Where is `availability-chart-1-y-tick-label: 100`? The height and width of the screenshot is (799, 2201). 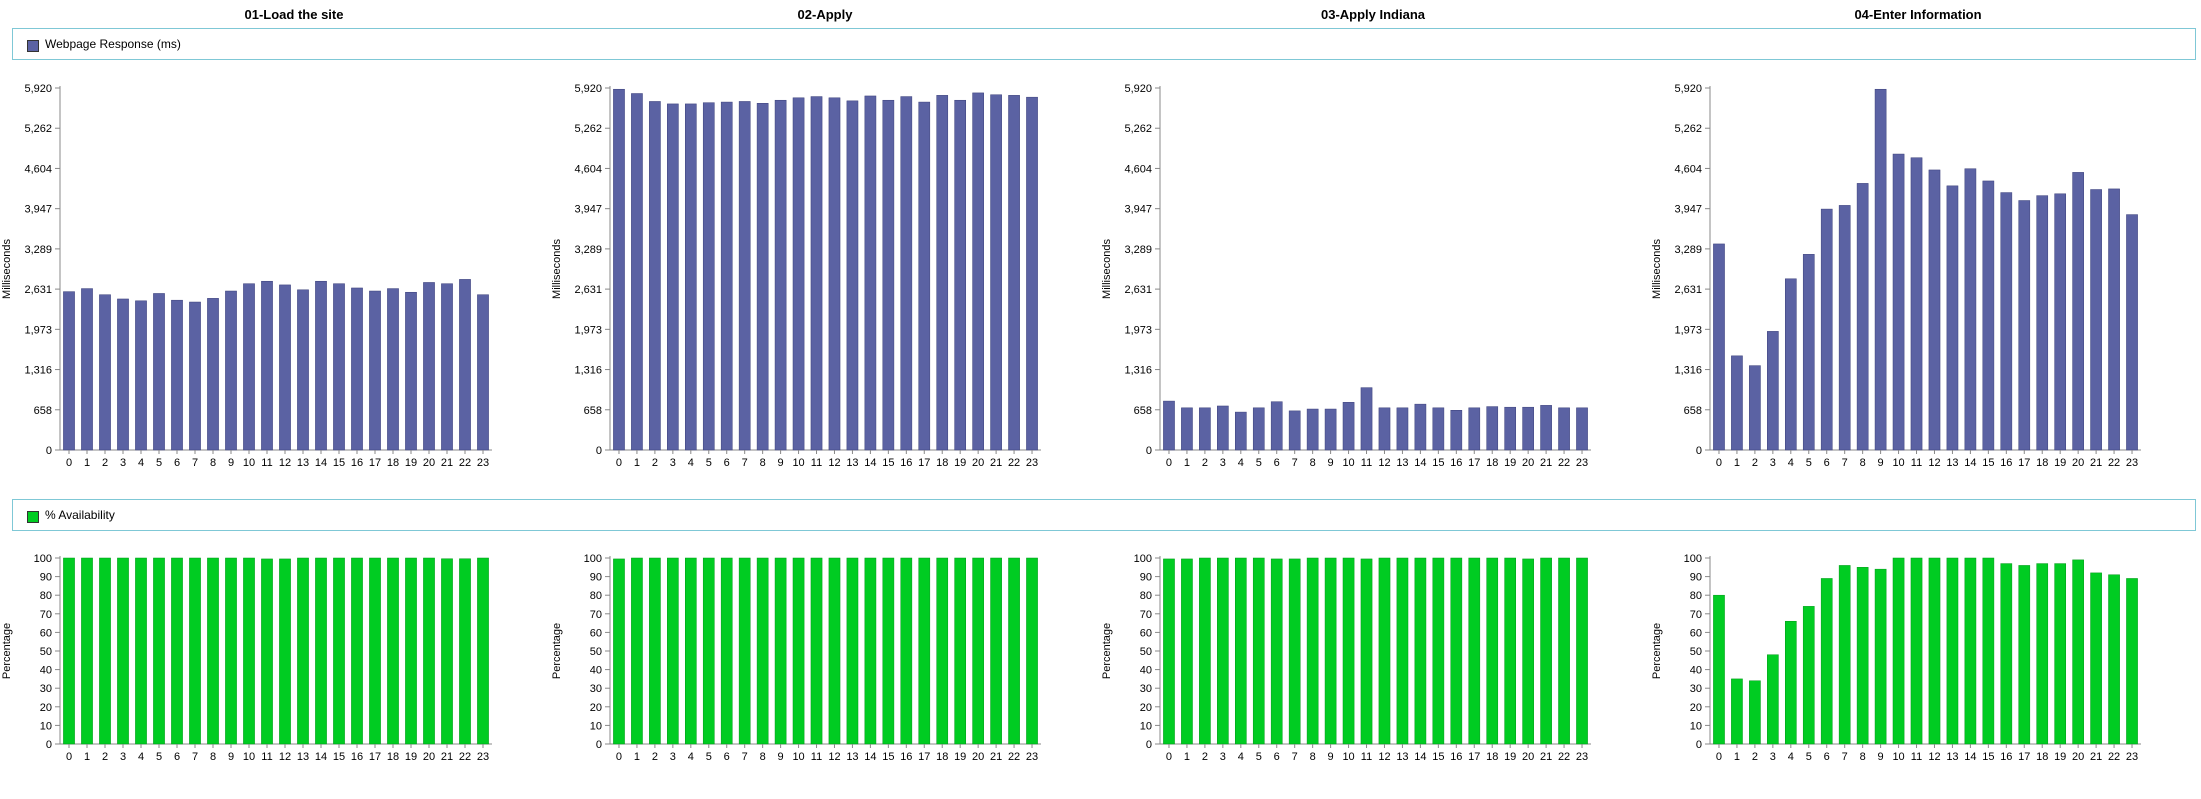
availability-chart-1-y-tick-label: 100 is located at coordinates (43, 559).